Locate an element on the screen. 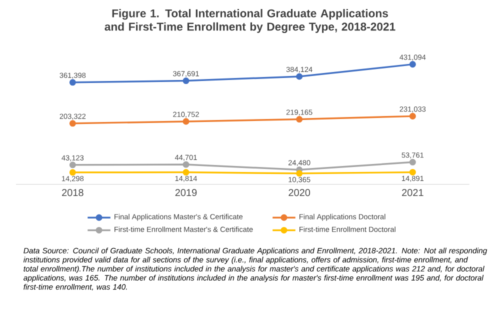  x-tick-label: 2021 is located at coordinates (413, 192).